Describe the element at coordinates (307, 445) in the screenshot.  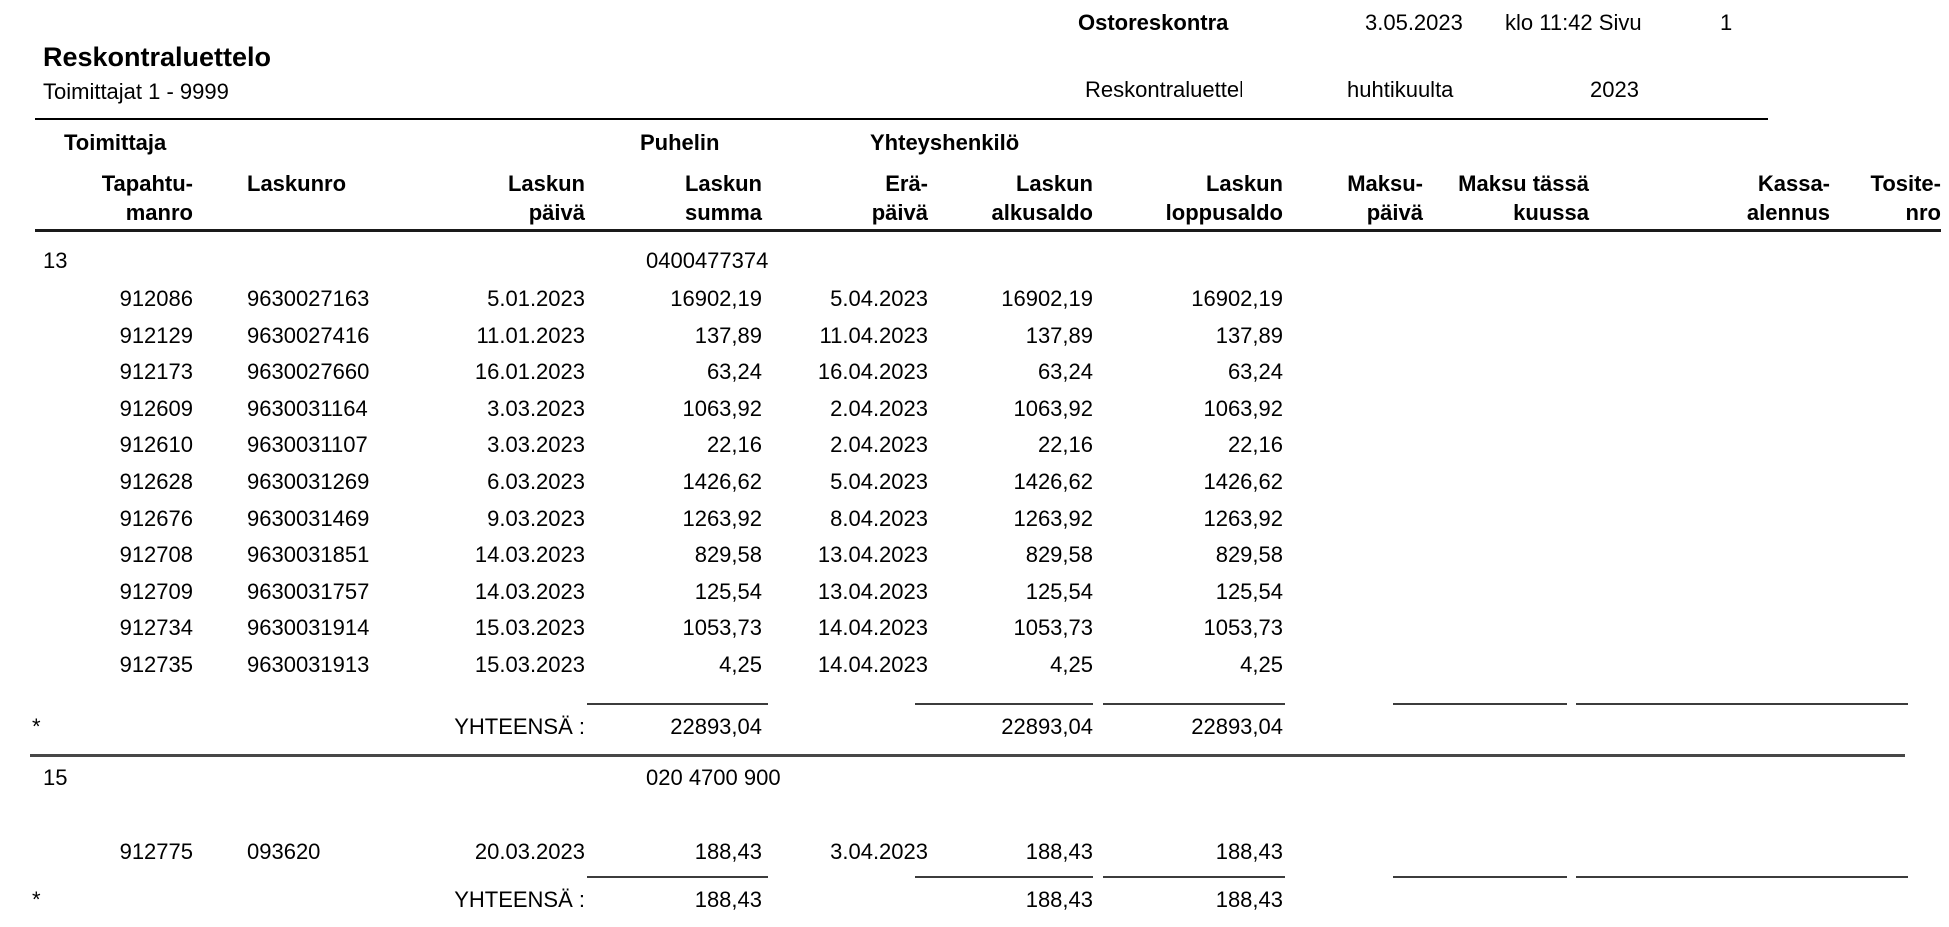
I see `cell-laskunro: 9630031107` at that location.